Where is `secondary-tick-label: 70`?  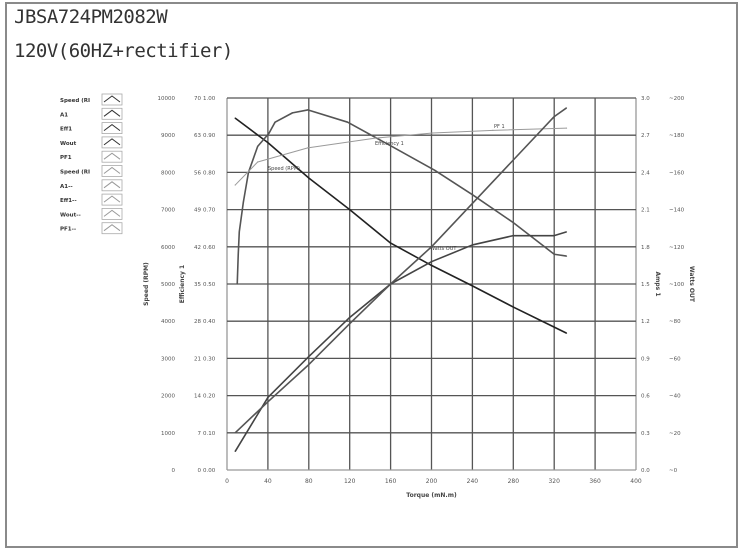
secondary-tick-label: 70 is located at coordinates (197, 99).